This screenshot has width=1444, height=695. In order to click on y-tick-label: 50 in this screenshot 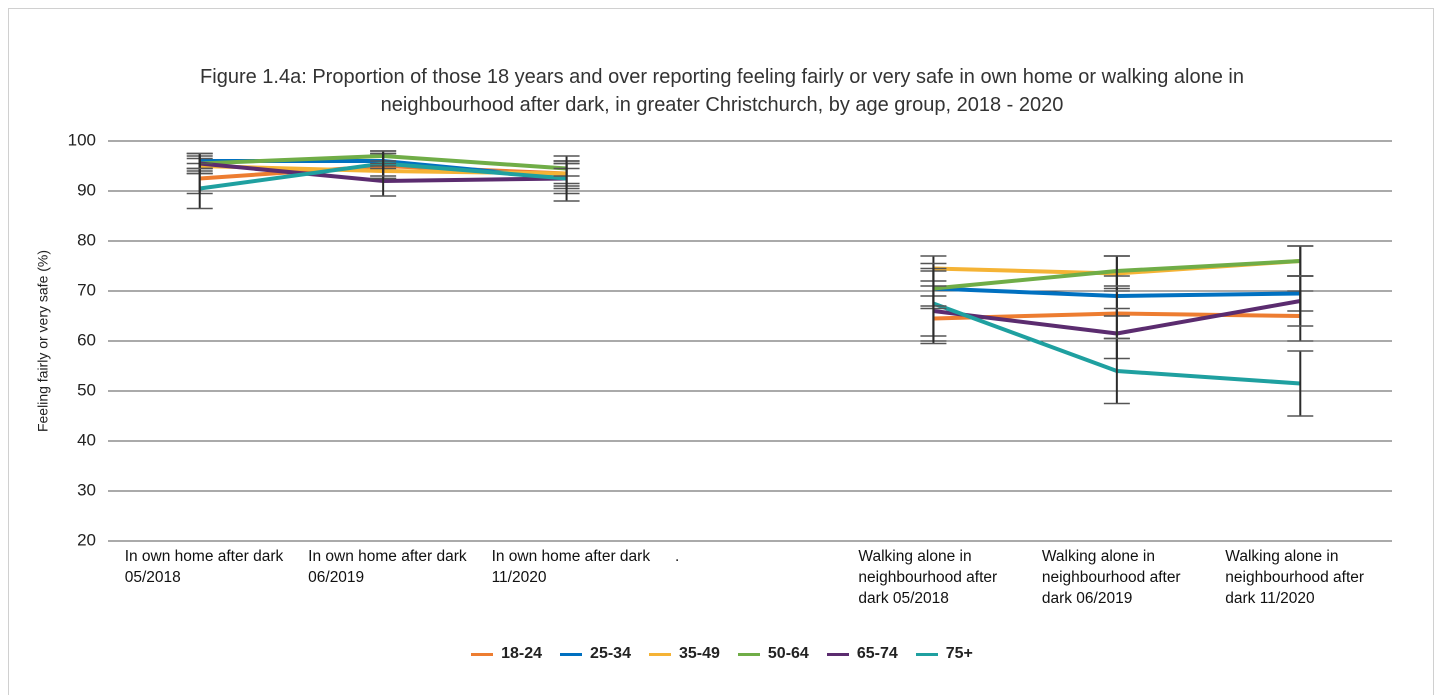, I will do `click(86, 389)`.